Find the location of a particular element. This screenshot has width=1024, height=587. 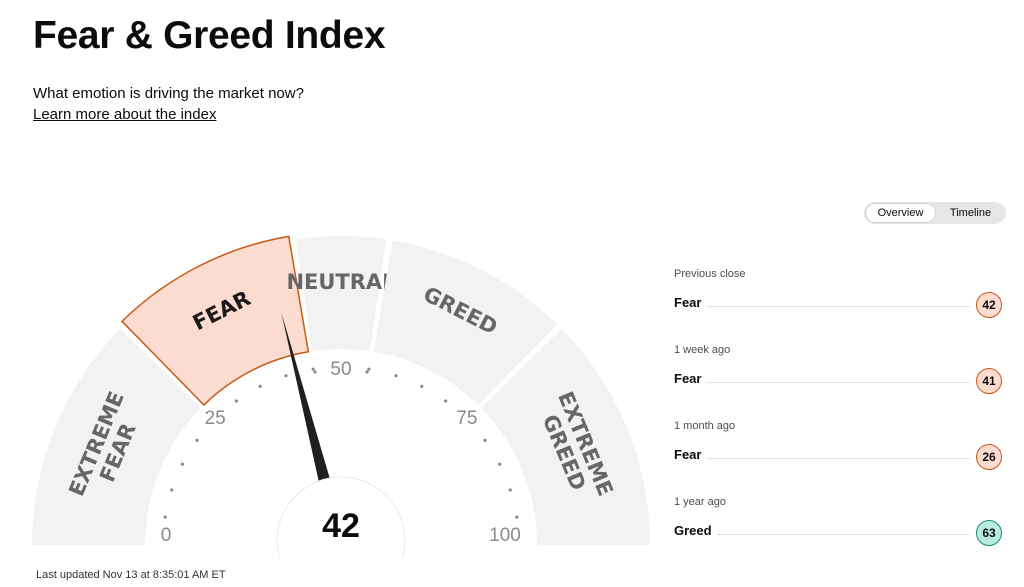

gauge-tick-label: 50 is located at coordinates (340, 369).